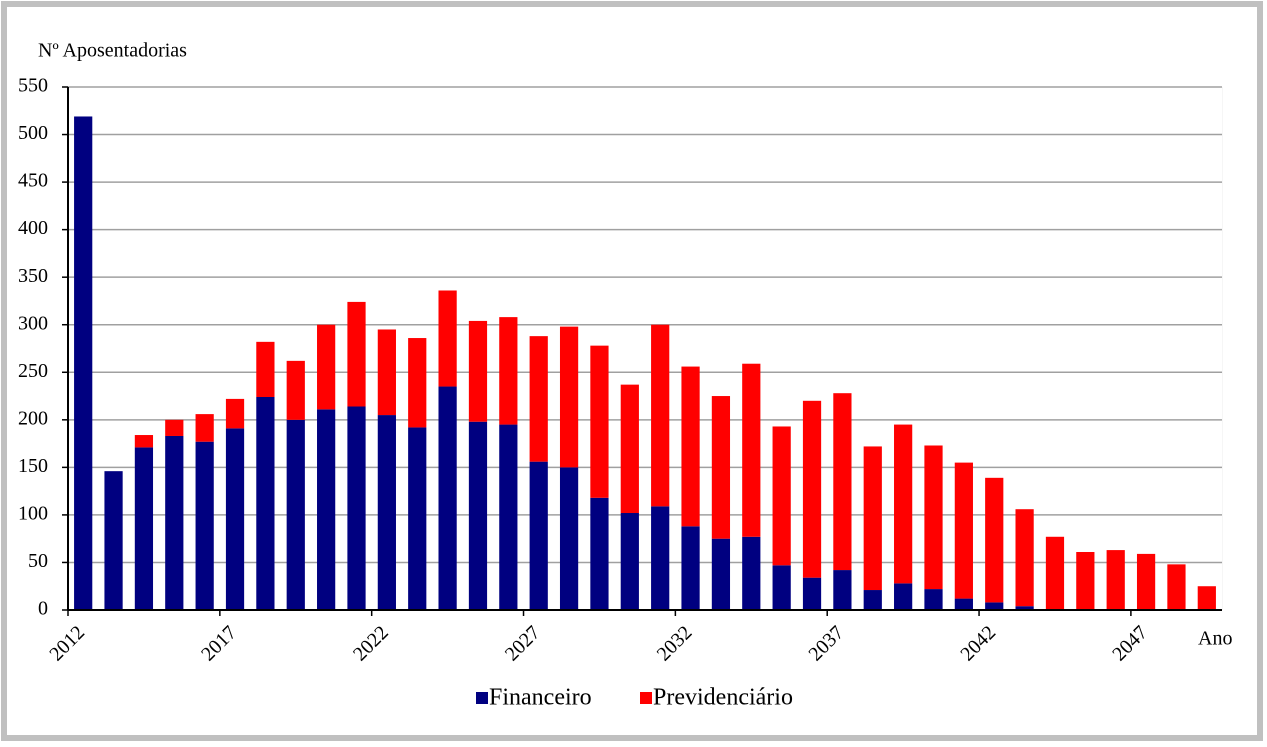  I want to click on y-tick-label: 350, so click(33, 276).